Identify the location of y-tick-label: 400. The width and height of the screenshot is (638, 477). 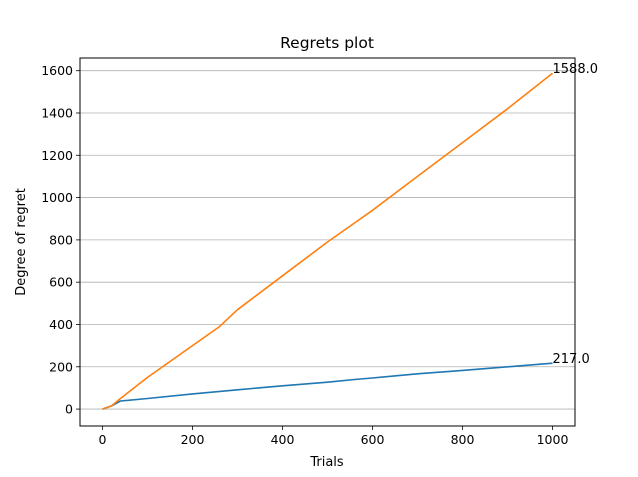
(61, 324).